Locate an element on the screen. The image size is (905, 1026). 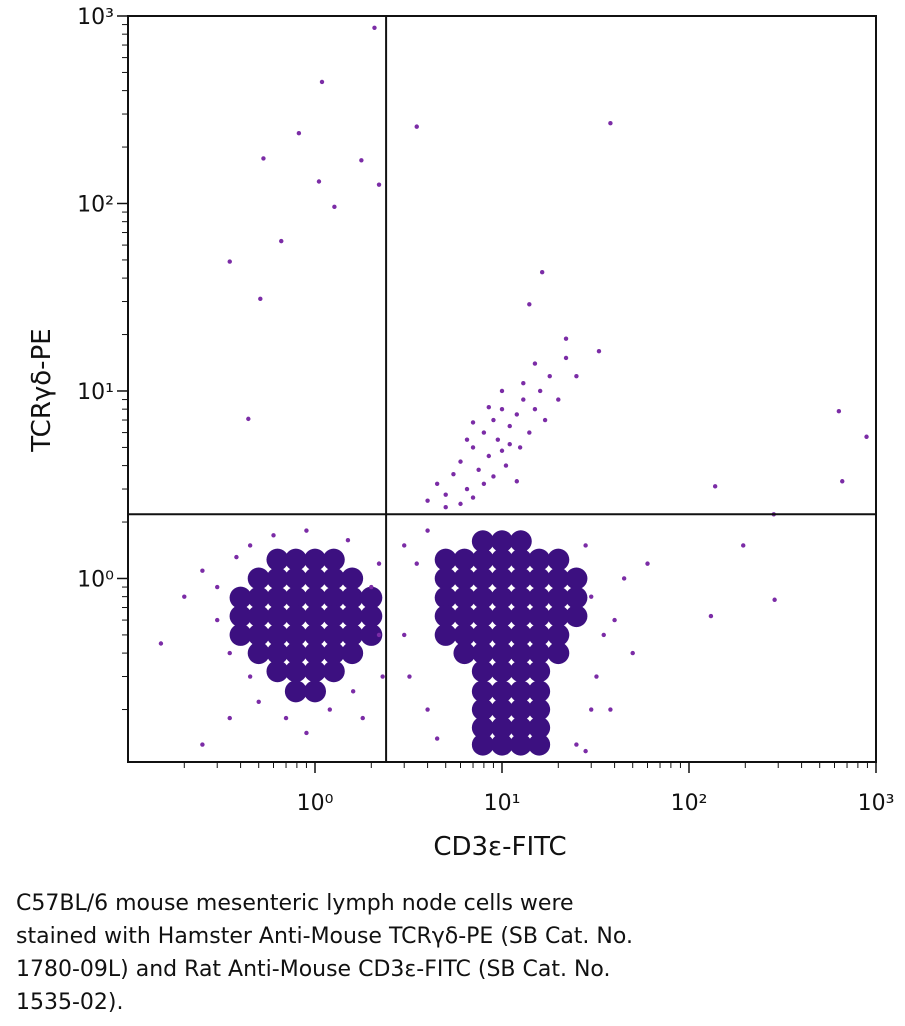
y-tick-label: 10¹ is located at coordinates (95, 392).